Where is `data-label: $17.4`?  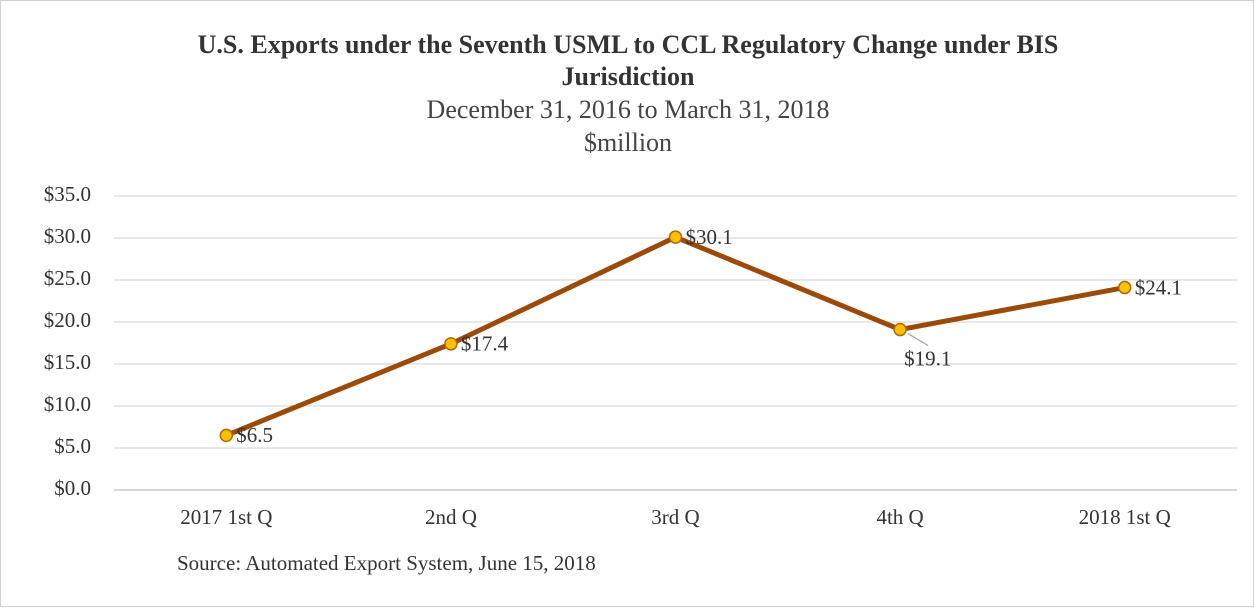 data-label: $17.4 is located at coordinates (485, 344).